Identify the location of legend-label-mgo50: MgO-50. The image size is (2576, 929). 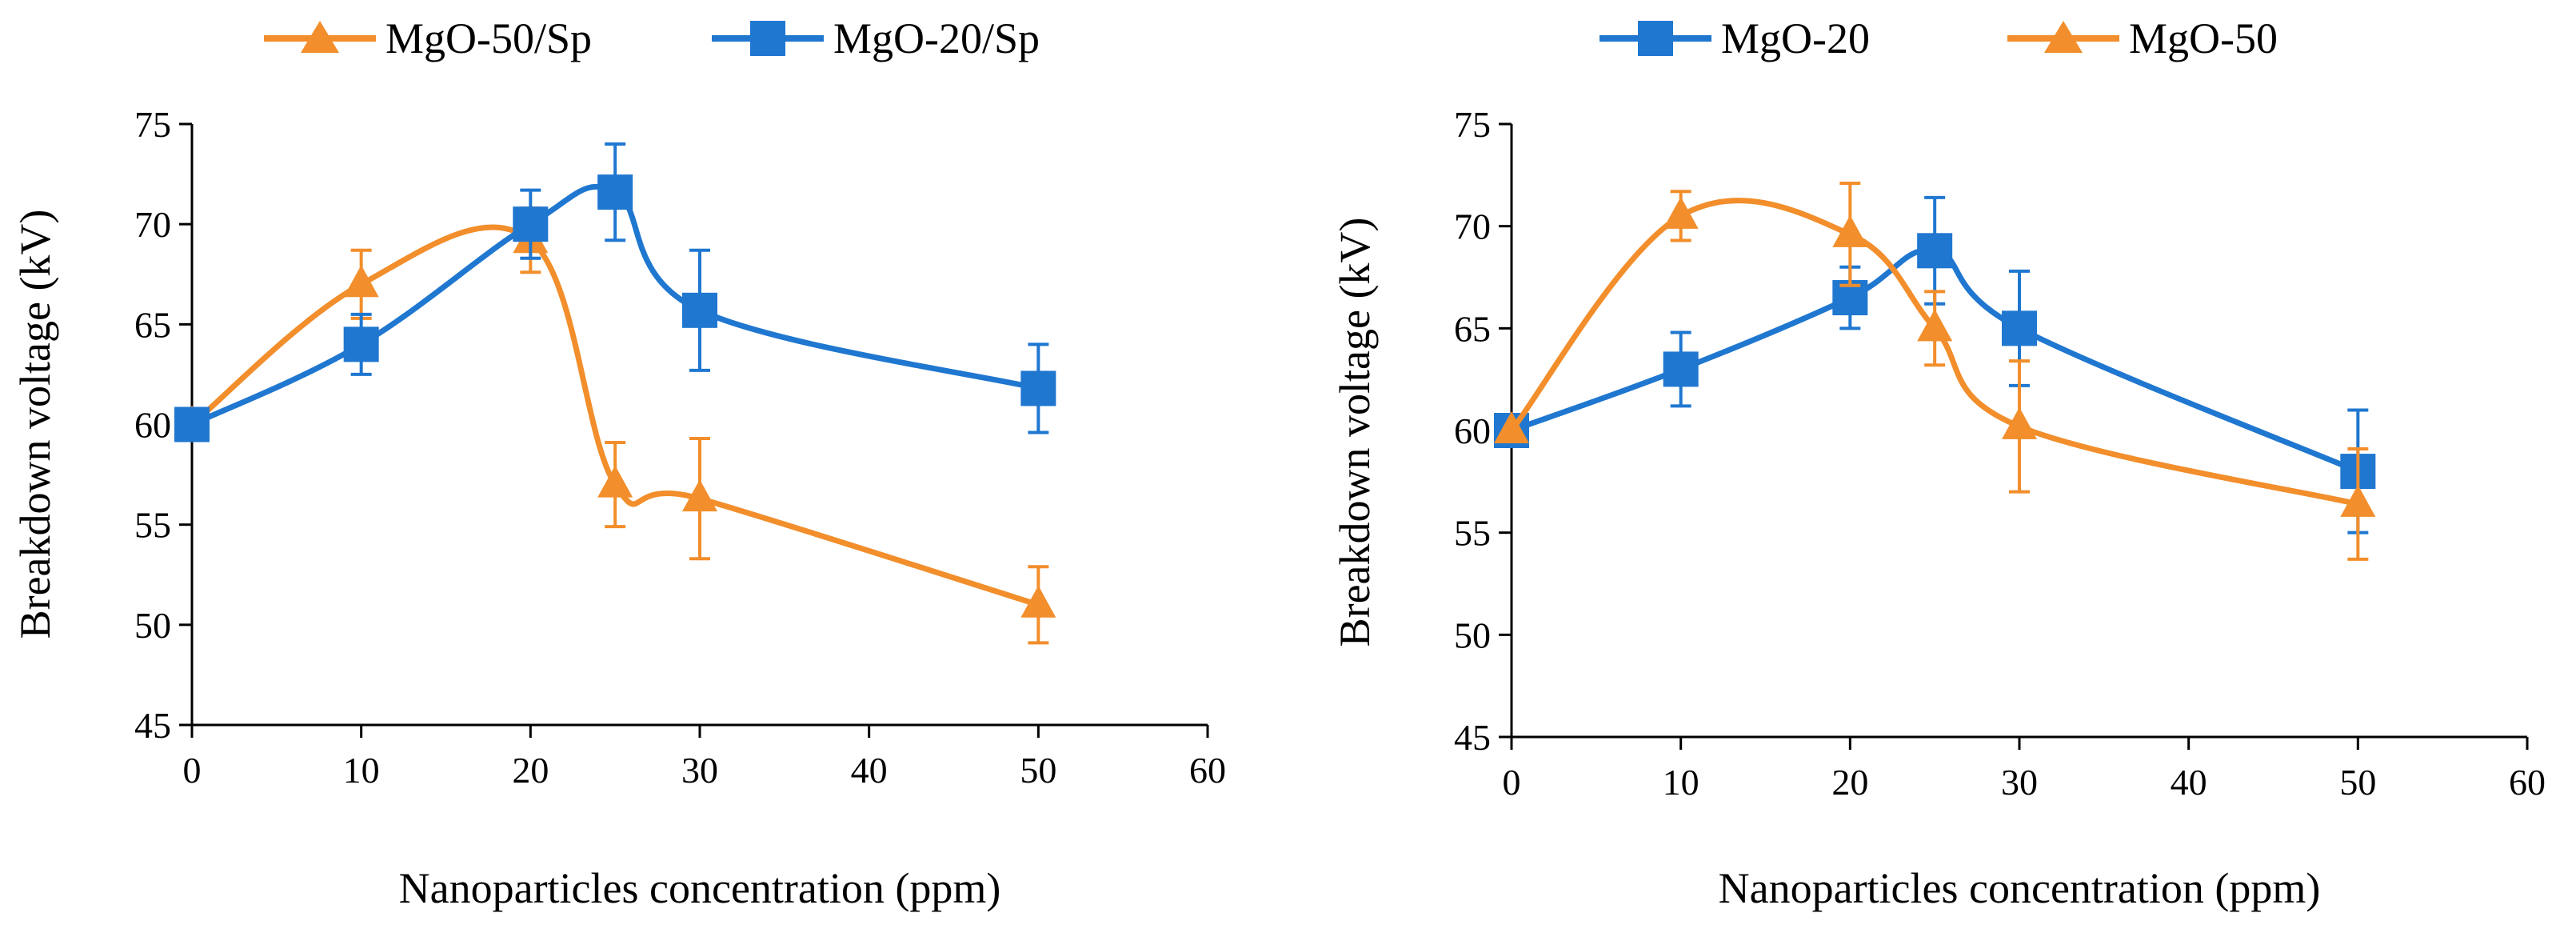
(2203, 38).